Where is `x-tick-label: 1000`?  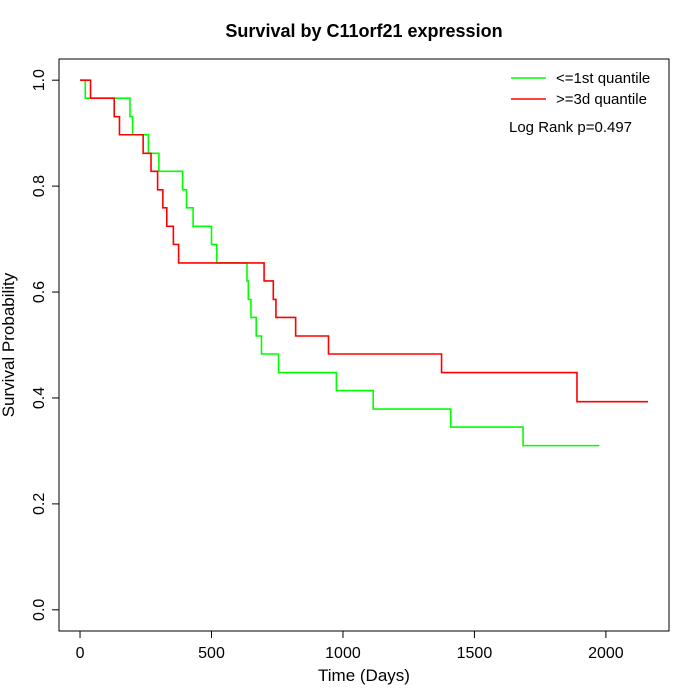
x-tick-label: 1000 is located at coordinates (343, 653).